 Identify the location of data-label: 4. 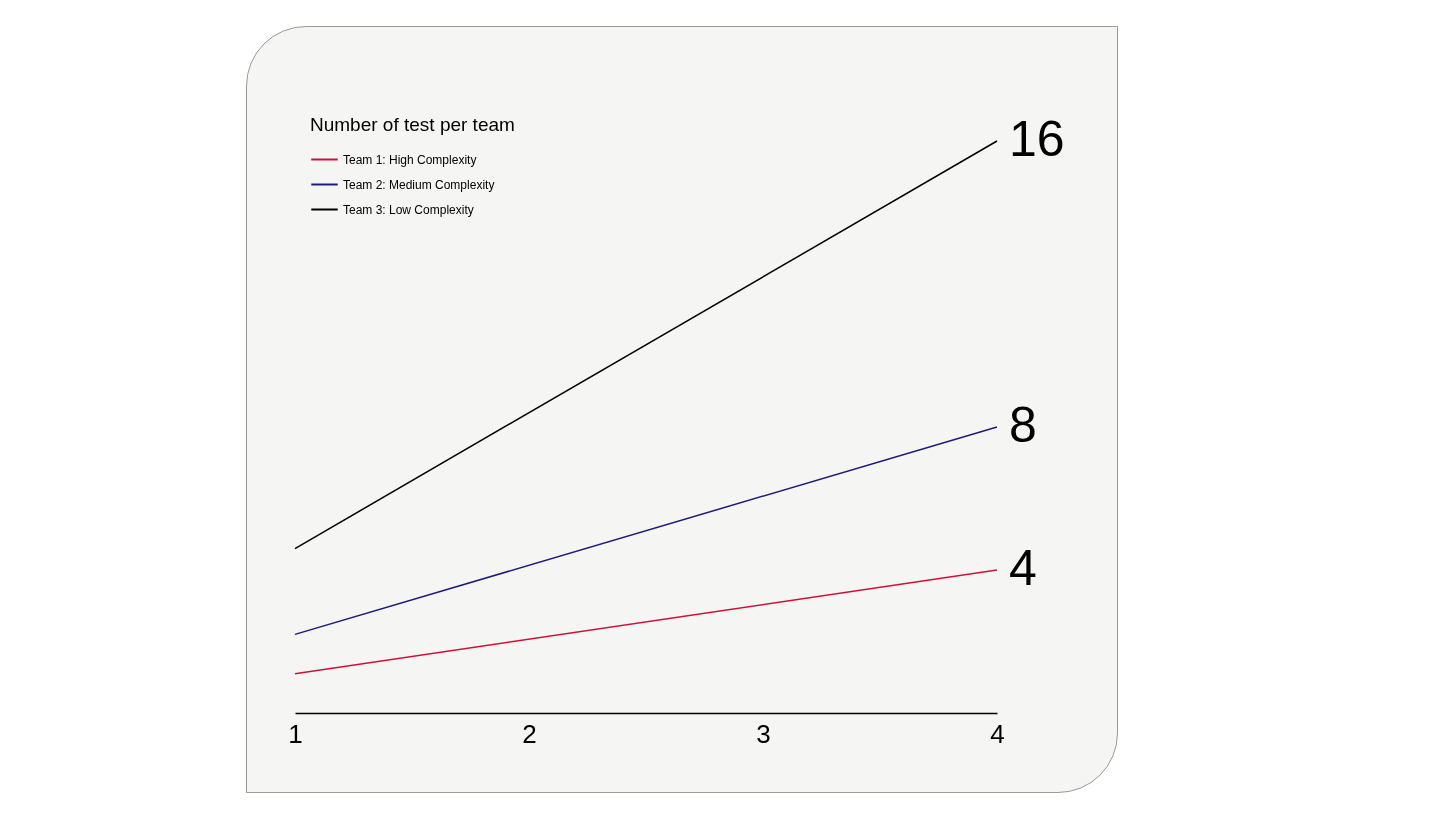
(1023, 568).